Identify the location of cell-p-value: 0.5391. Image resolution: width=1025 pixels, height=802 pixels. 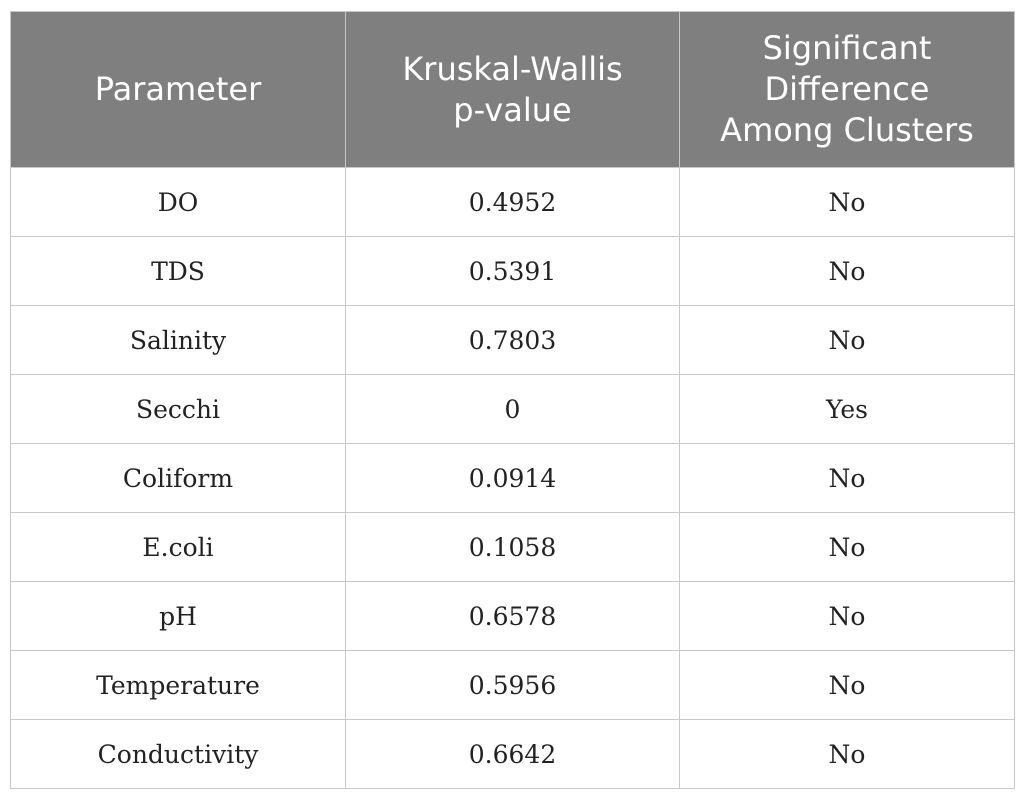
(512, 271).